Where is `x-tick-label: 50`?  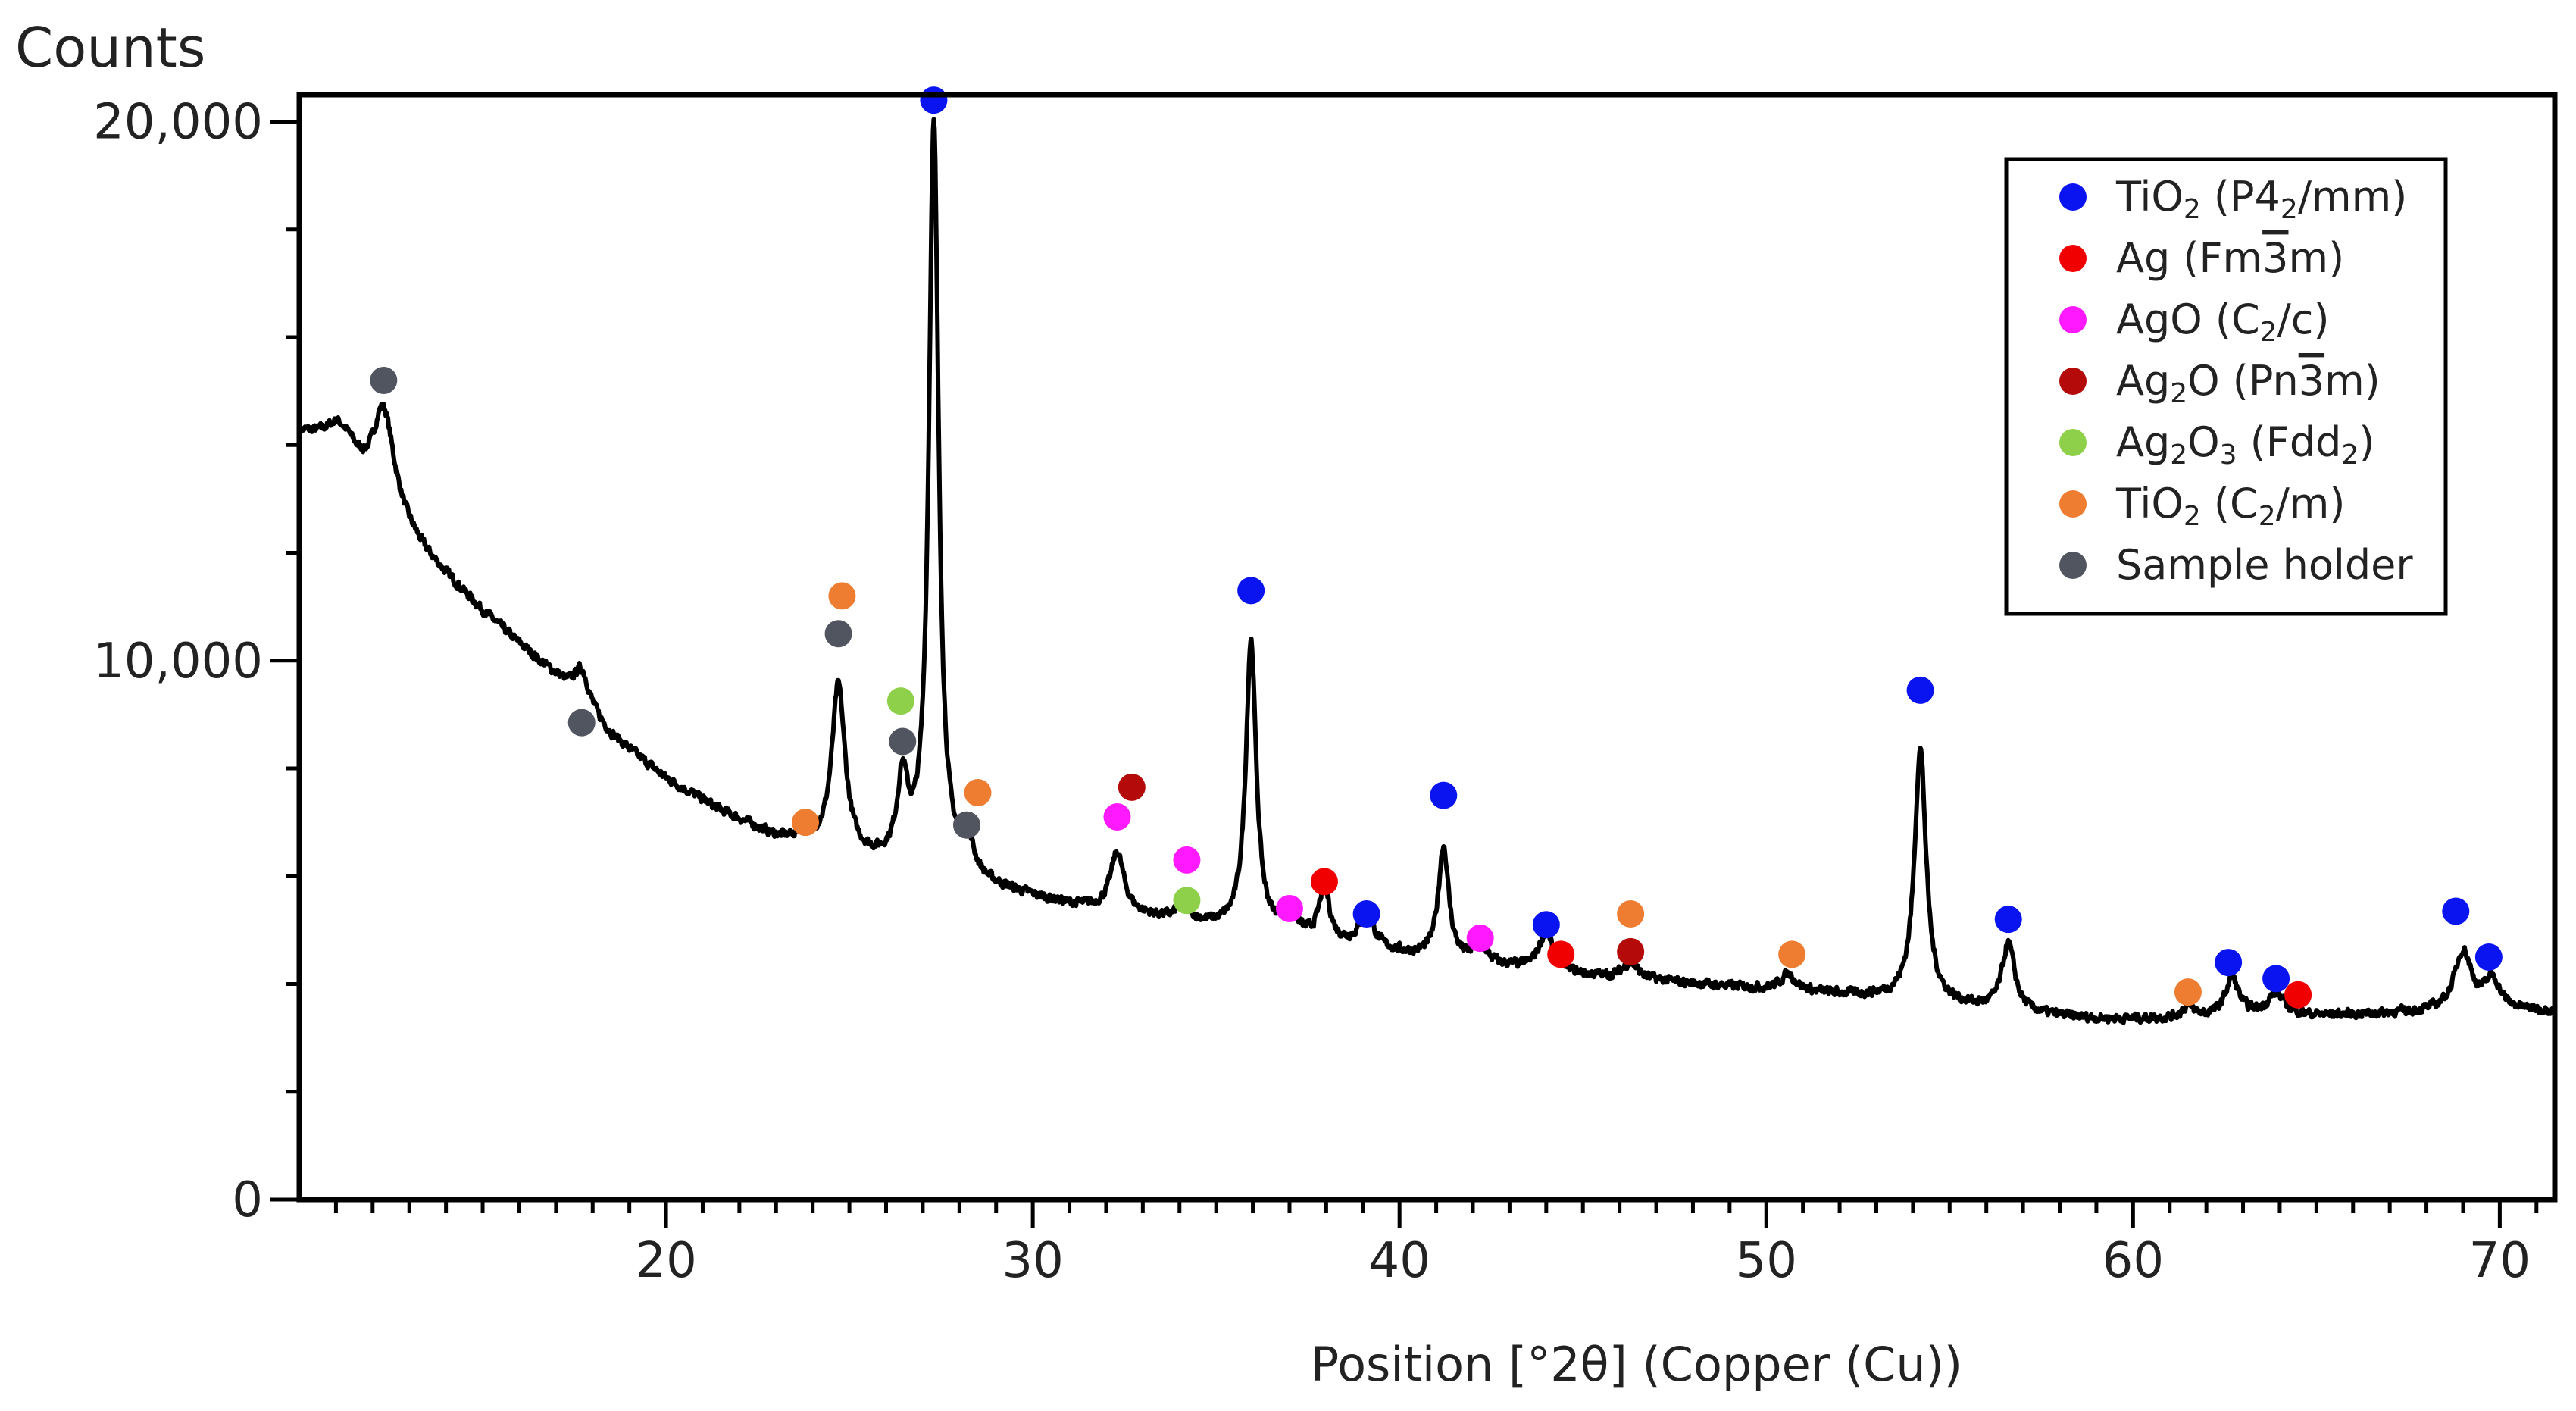
x-tick-label: 50 is located at coordinates (1766, 1261).